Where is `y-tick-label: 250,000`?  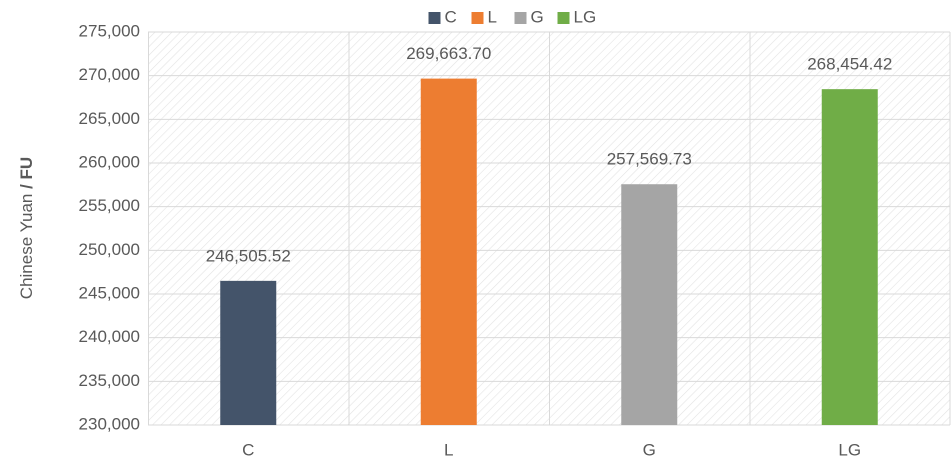 y-tick-label: 250,000 is located at coordinates (109, 249).